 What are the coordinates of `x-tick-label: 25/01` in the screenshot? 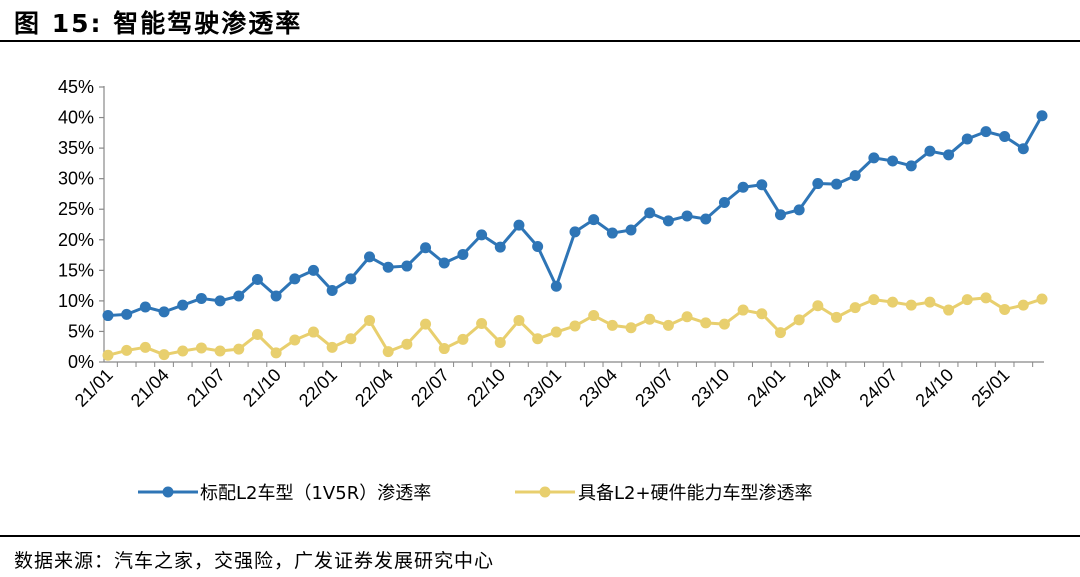 It's located at (990, 388).